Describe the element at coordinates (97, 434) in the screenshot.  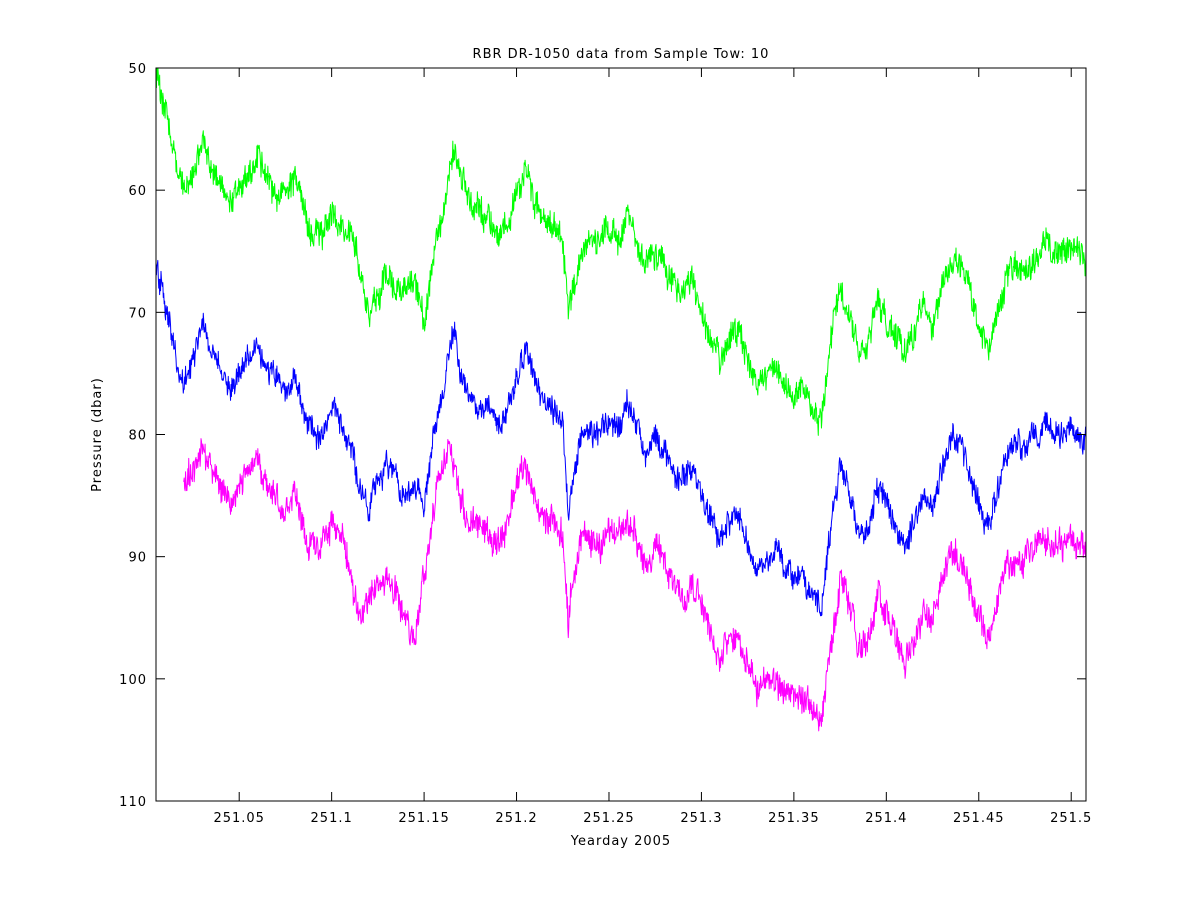
I see `y-axis-label: Pressure (dbar)` at that location.